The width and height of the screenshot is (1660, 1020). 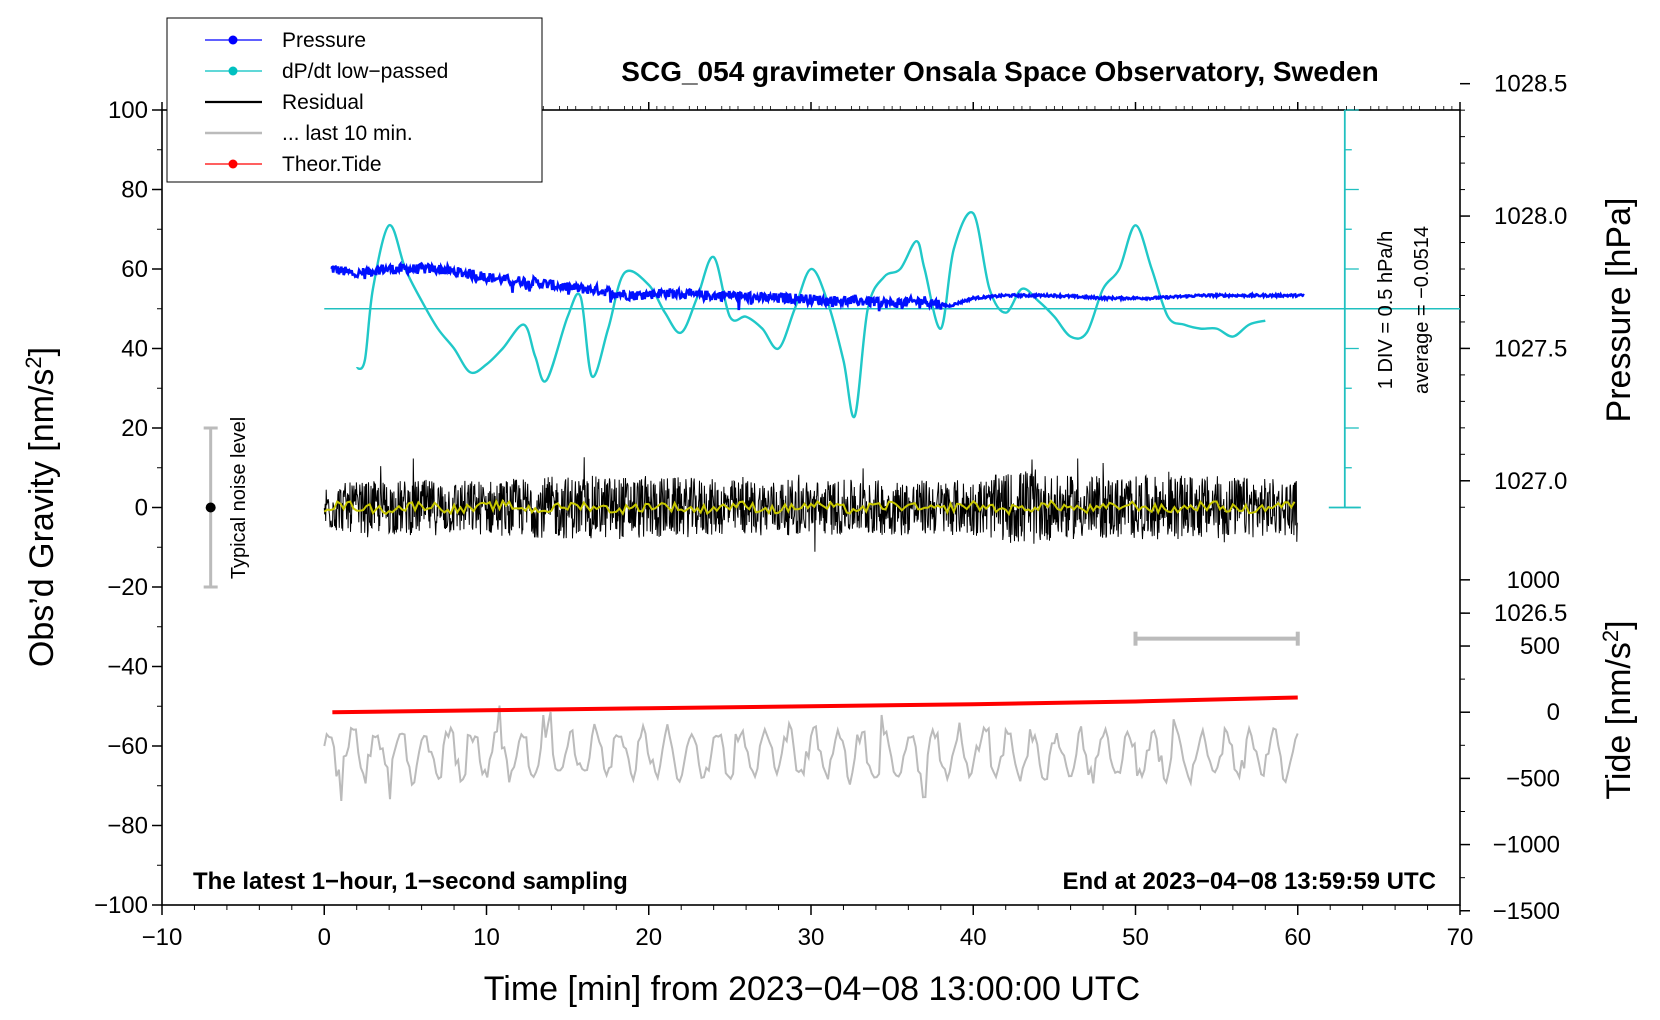 I want to click on x-tick-label: 20, so click(x=648, y=937).